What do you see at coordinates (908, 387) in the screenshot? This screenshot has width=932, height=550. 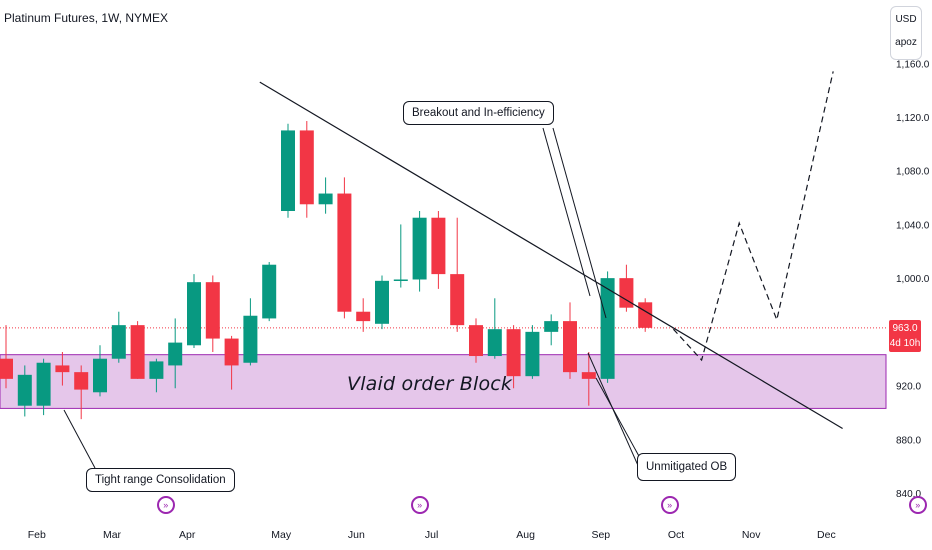 I see `y-tick-label: 920.0` at bounding box center [908, 387].